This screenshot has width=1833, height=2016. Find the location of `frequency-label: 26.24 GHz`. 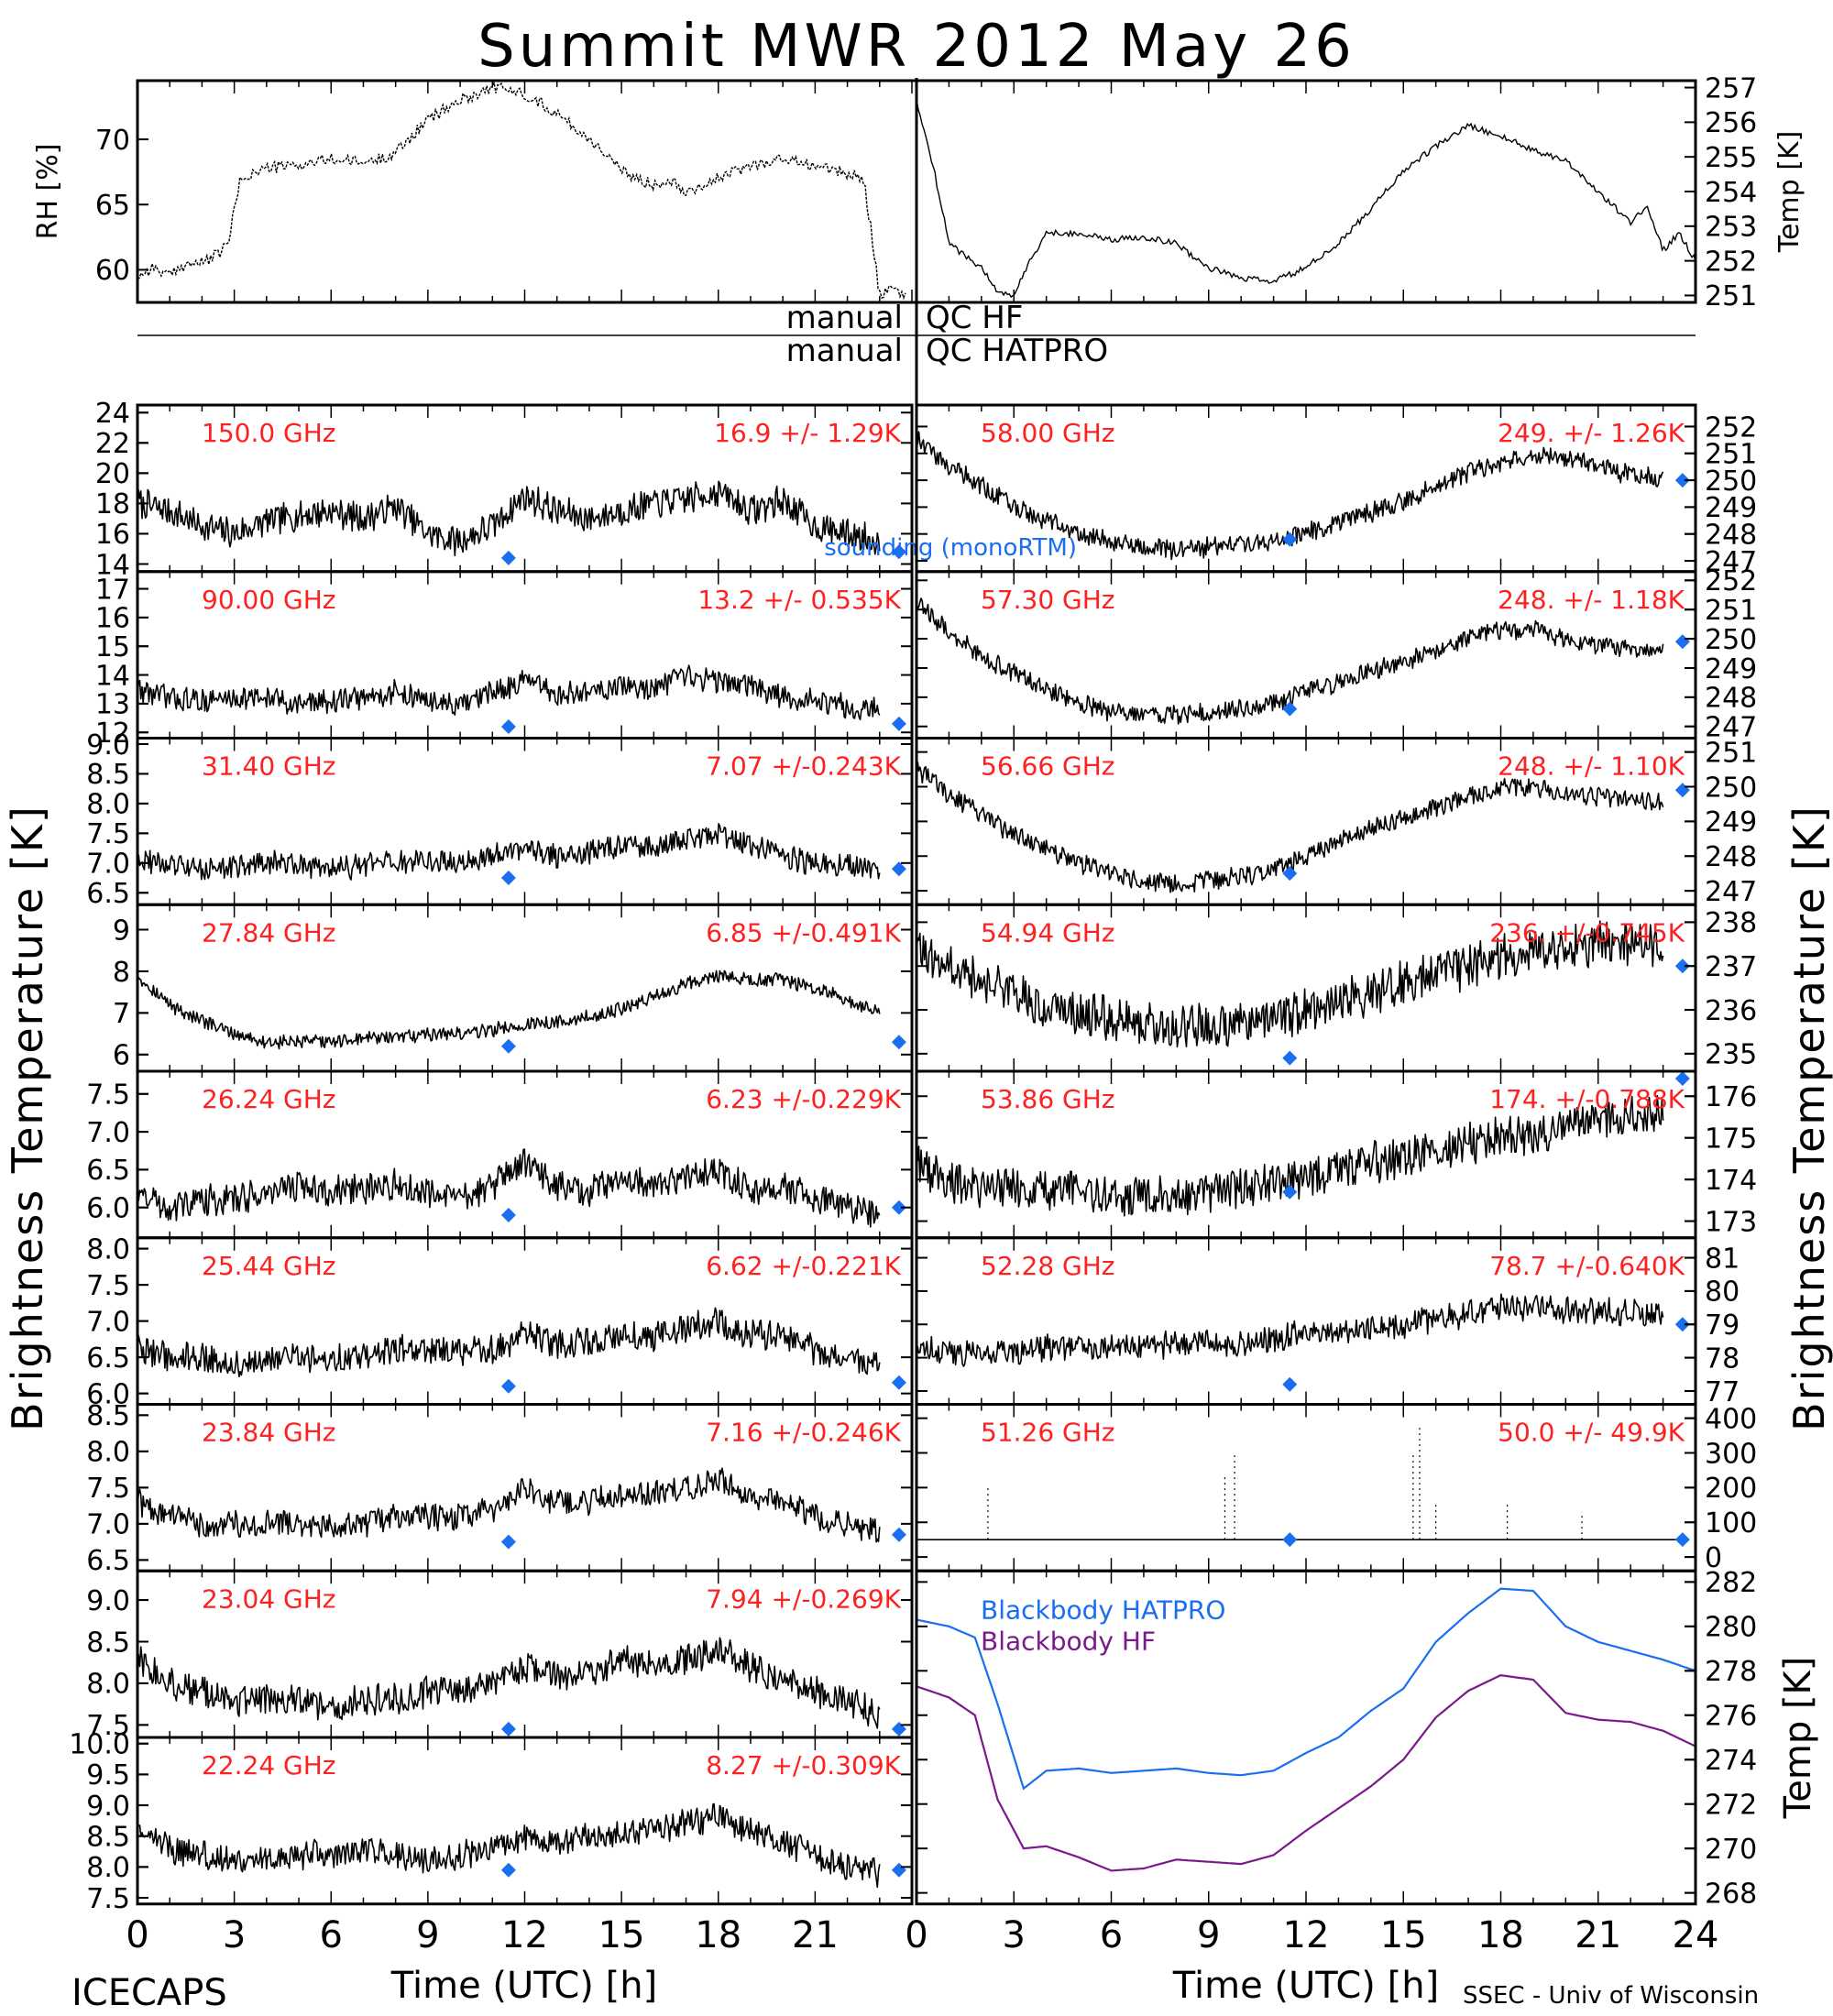

frequency-label: 26.24 GHz is located at coordinates (269, 1099).